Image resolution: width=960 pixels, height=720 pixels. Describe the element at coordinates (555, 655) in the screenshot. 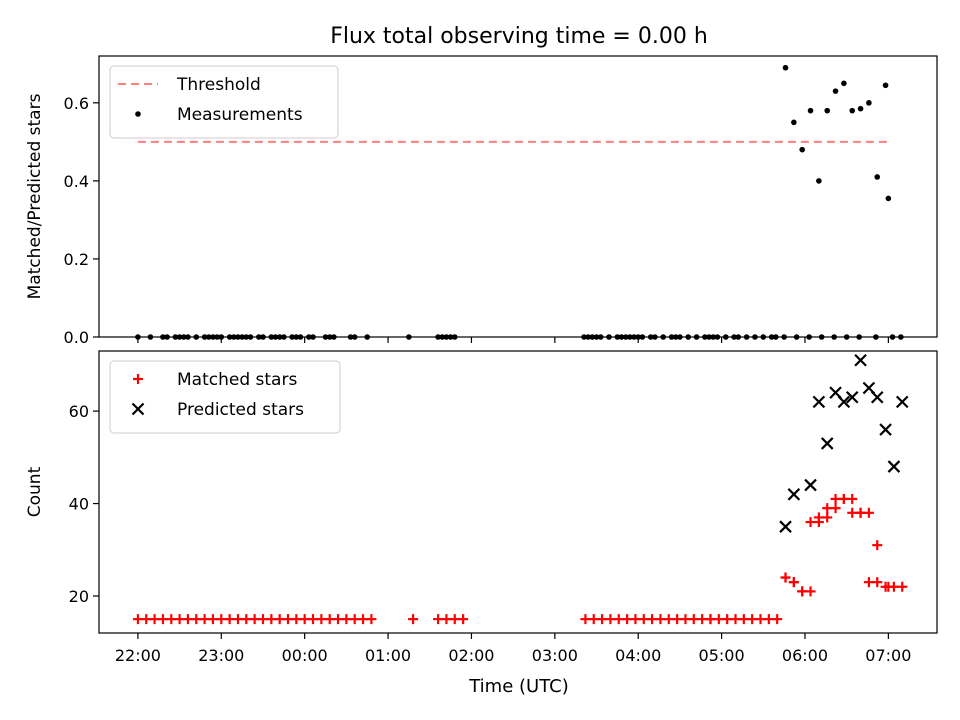

I see `x-tick-label: 03:00` at that location.